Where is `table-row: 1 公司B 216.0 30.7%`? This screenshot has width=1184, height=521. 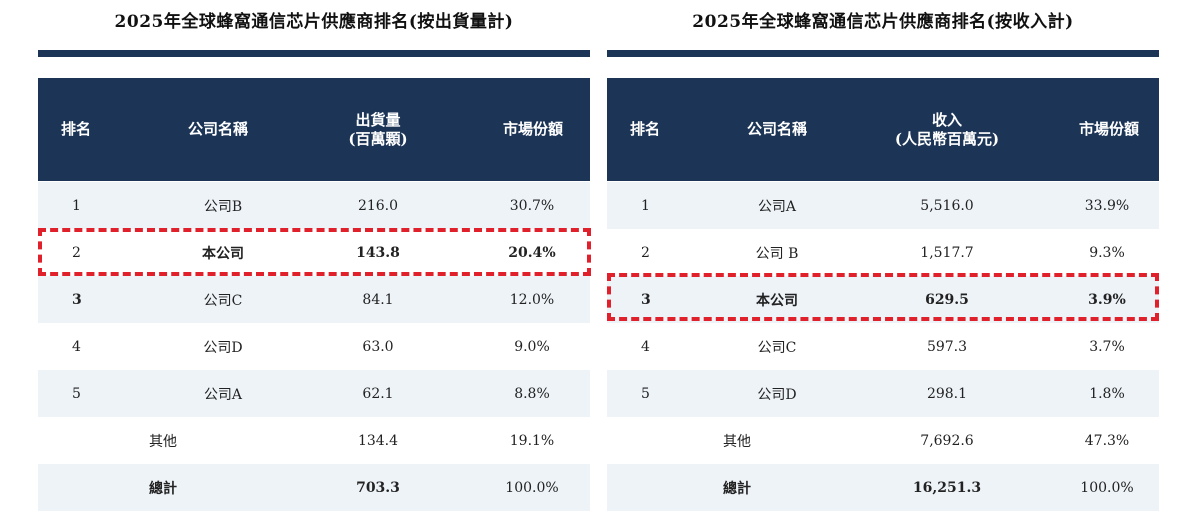 table-row: 1 公司B 216.0 30.7% is located at coordinates (314, 205).